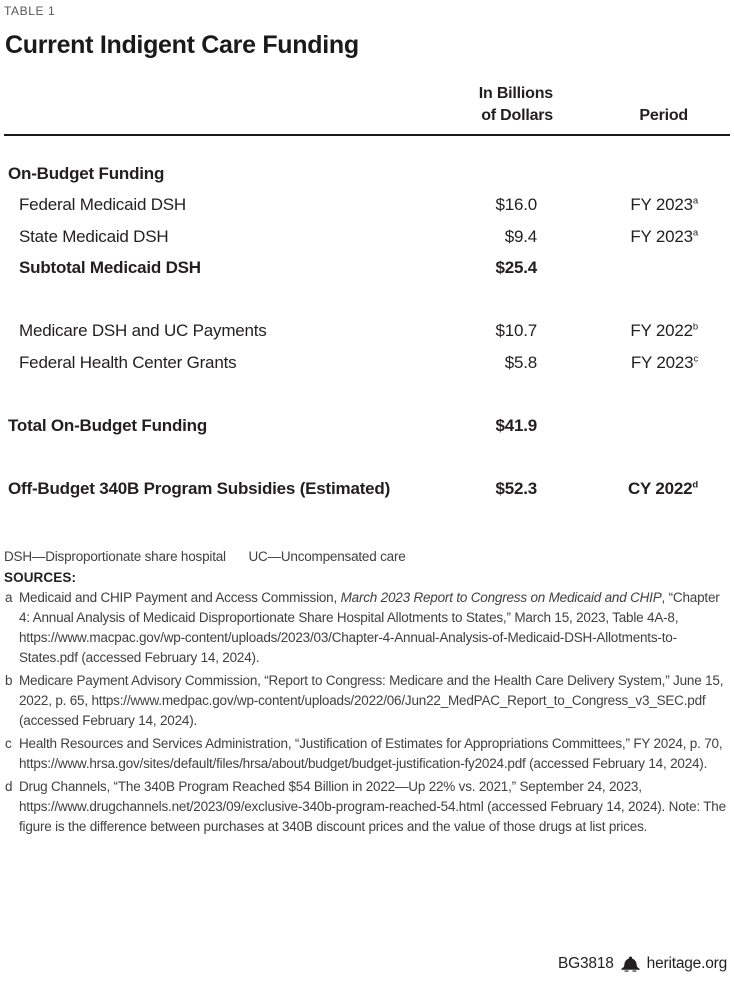 The image size is (734, 982). Describe the element at coordinates (9, 680) in the screenshot. I see `source-marker: b` at that location.